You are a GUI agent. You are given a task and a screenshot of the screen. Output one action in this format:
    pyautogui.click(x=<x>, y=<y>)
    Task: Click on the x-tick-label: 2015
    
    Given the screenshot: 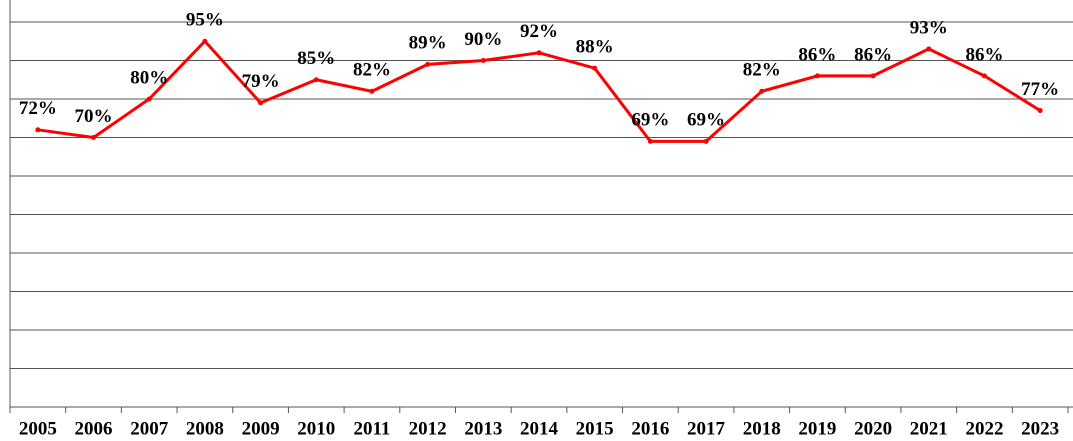 What is the action you would take?
    pyautogui.click(x=595, y=428)
    